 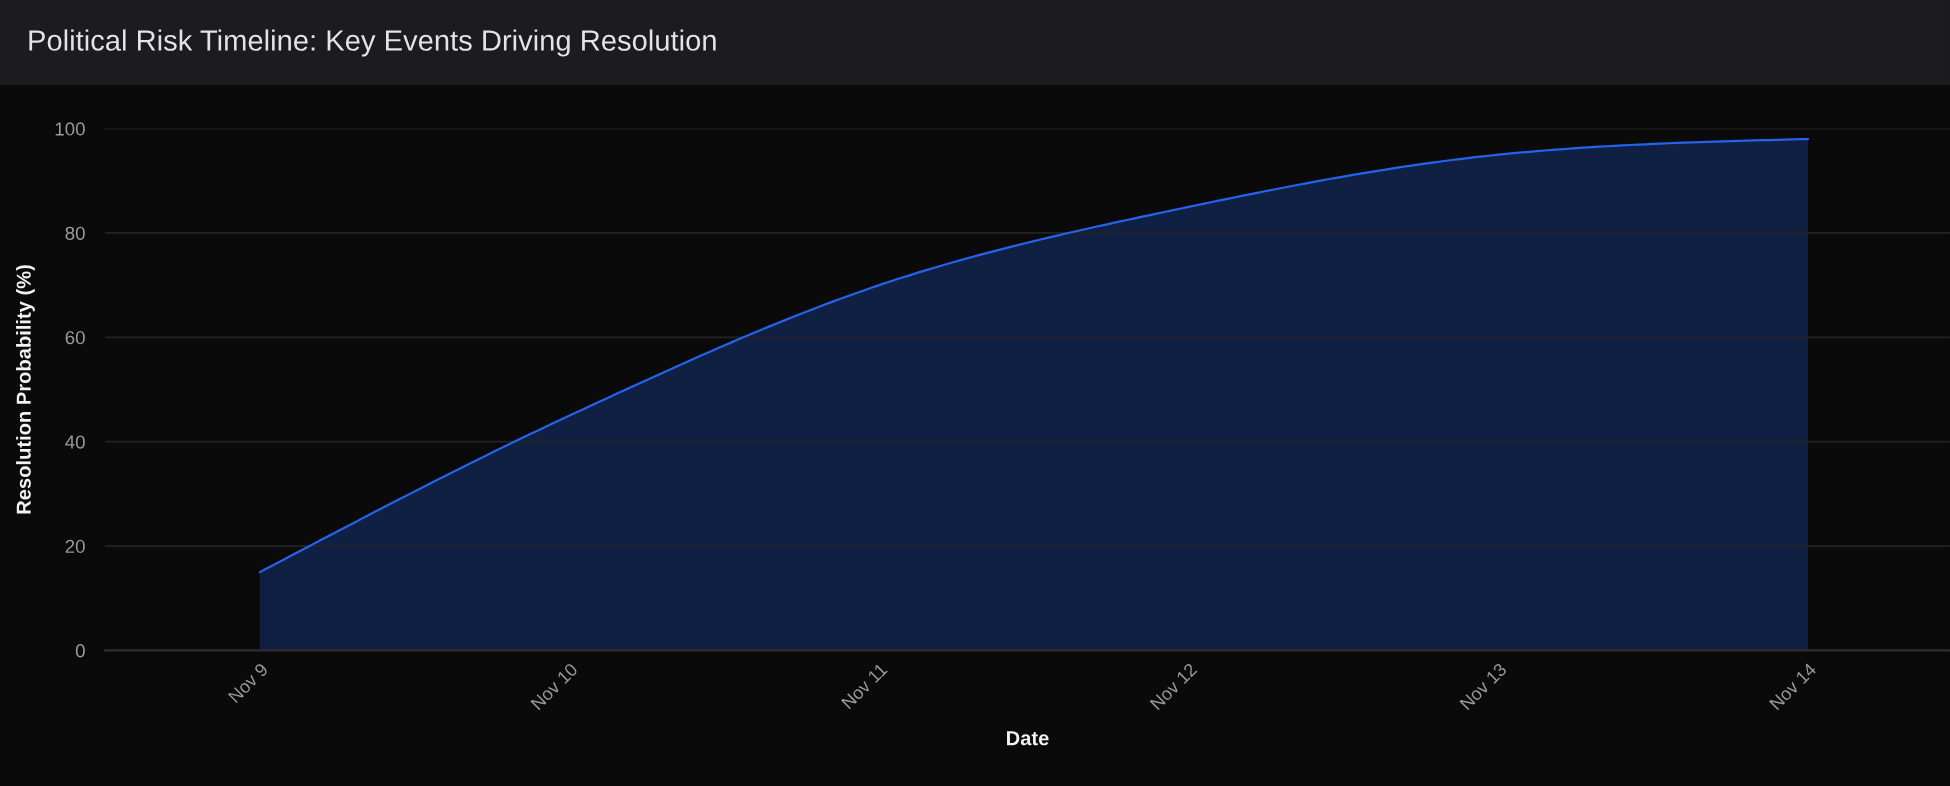 I want to click on x-tick-label: Nov 14, so click(x=1793, y=686).